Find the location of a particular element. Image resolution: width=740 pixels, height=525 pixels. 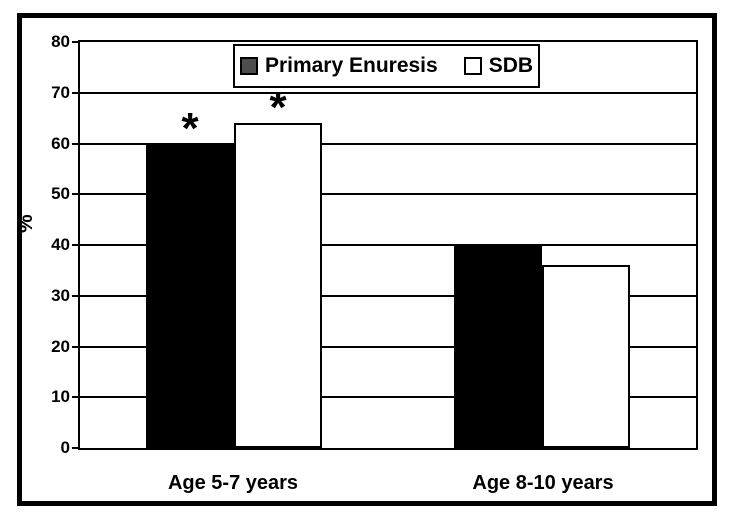

y-tick-label-40: 40 is located at coordinates (60, 244).